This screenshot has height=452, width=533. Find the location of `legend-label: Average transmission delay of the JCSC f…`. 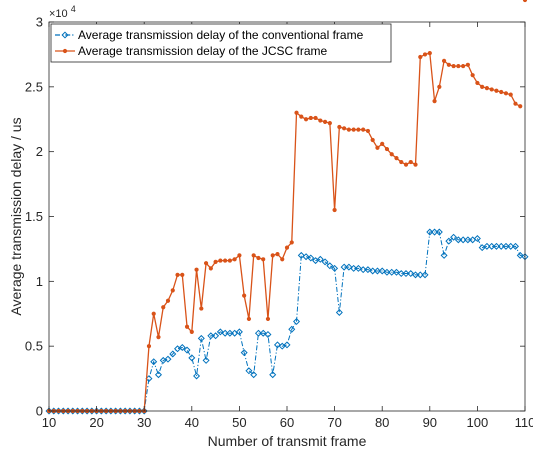

legend-label: Average transmission delay of the JCSC f… is located at coordinates (203, 51).